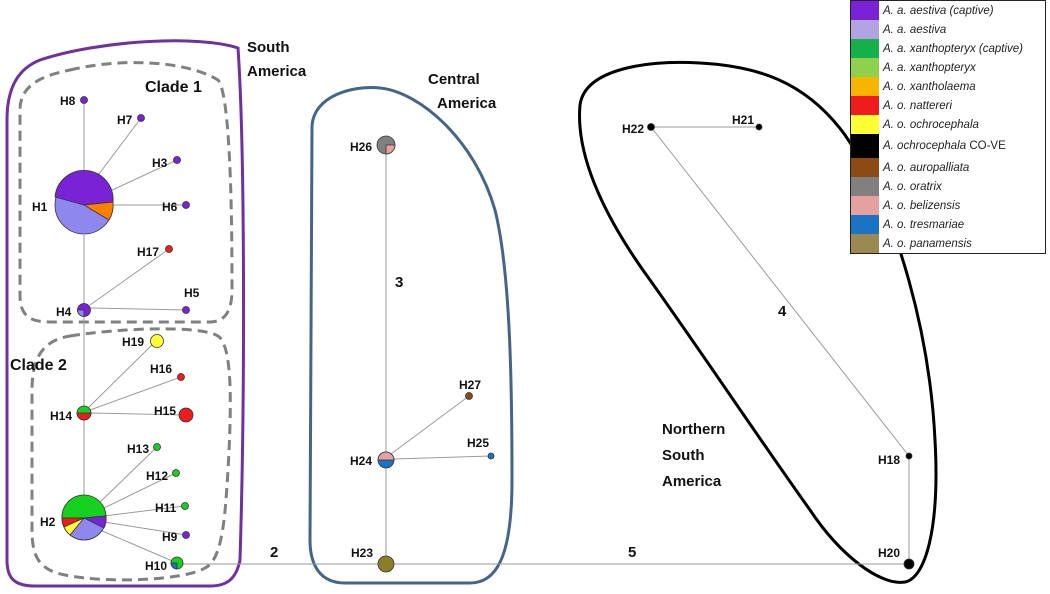 The height and width of the screenshot is (594, 1050). What do you see at coordinates (138, 414) in the screenshot?
I see `edge-h15-h14` at bounding box center [138, 414].